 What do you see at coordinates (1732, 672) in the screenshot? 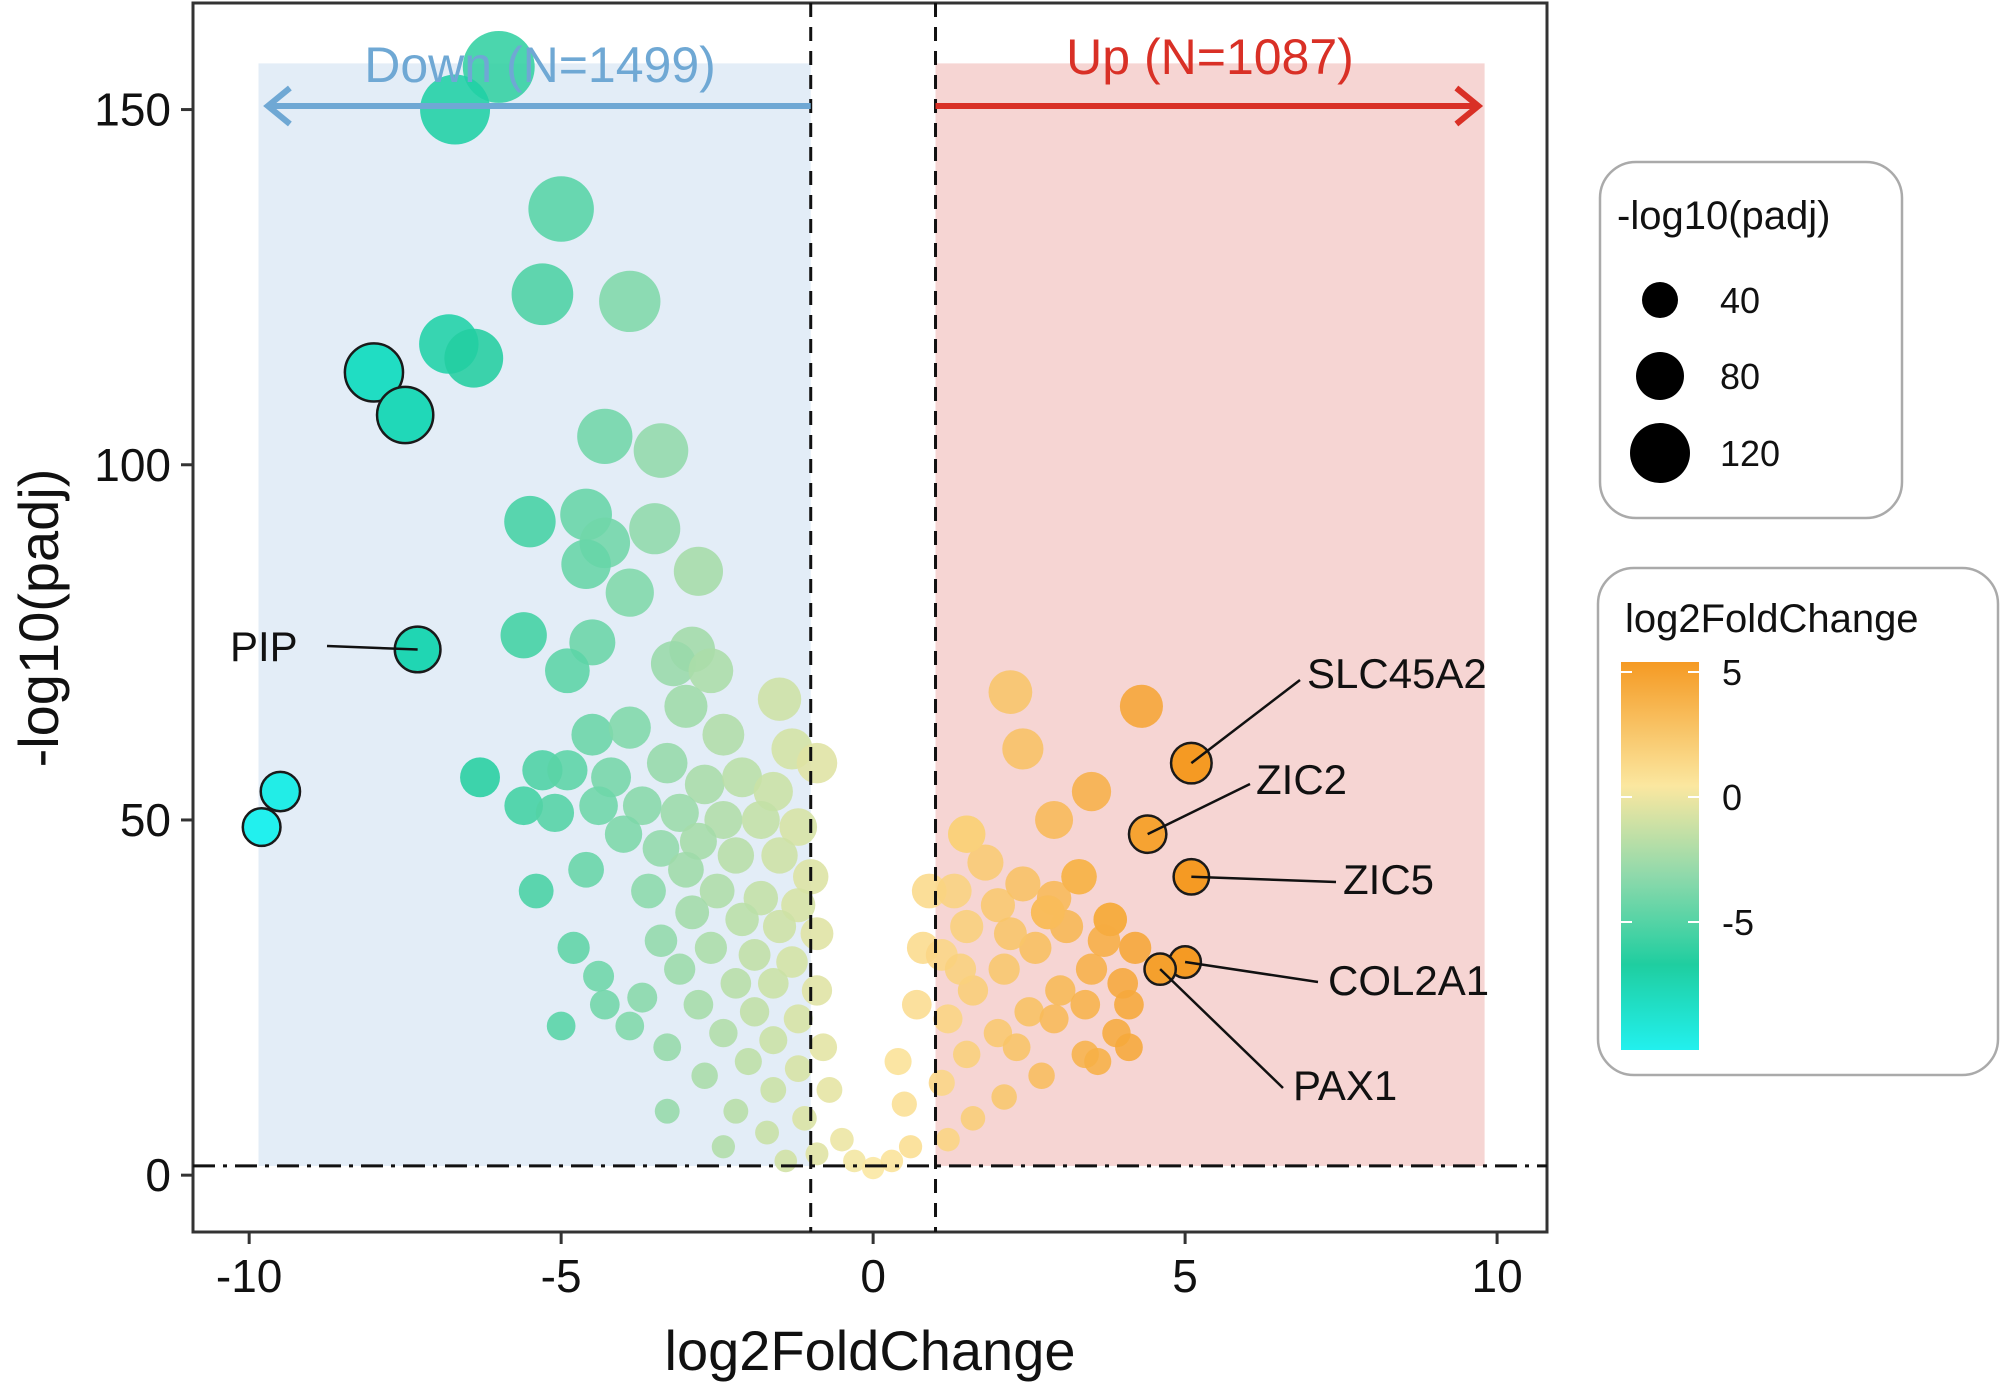
I see `color-legend-label-5: 5` at bounding box center [1732, 672].